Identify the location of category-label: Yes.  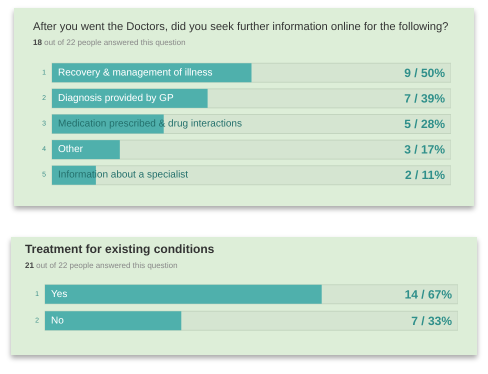
(59, 294).